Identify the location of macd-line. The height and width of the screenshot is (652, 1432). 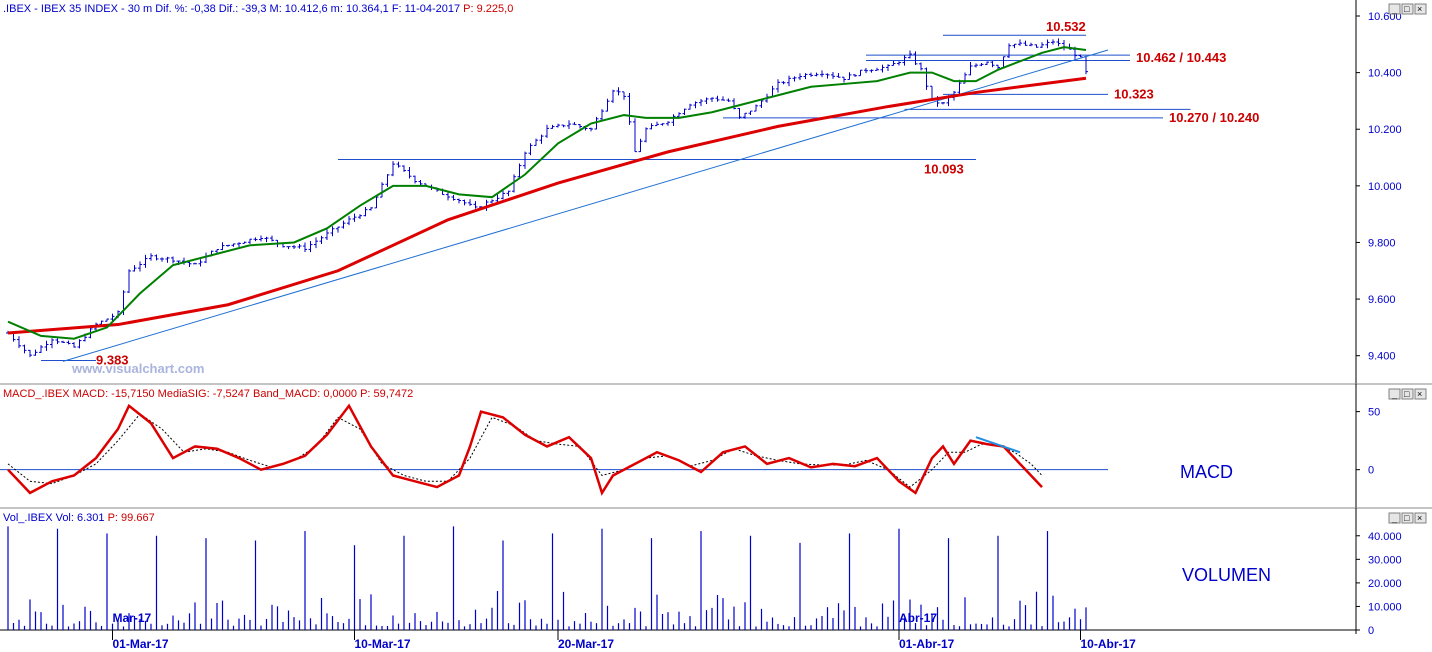
(525, 449).